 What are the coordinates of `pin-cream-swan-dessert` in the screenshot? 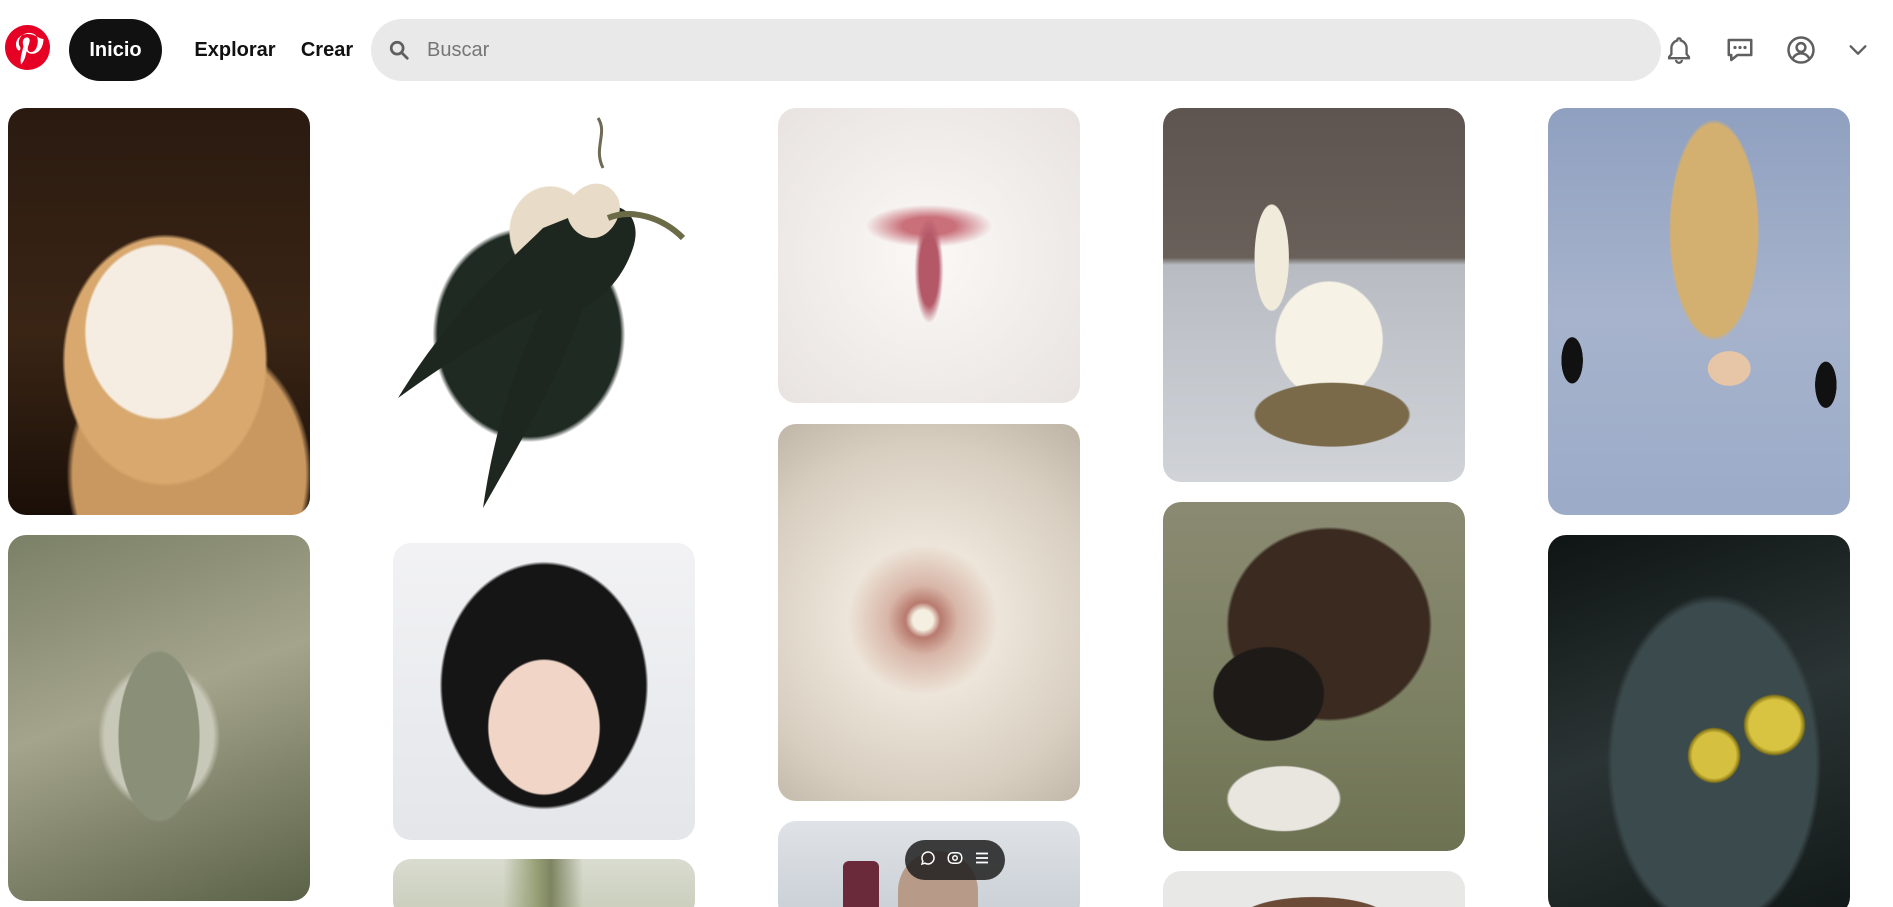 It's located at (1314, 295).